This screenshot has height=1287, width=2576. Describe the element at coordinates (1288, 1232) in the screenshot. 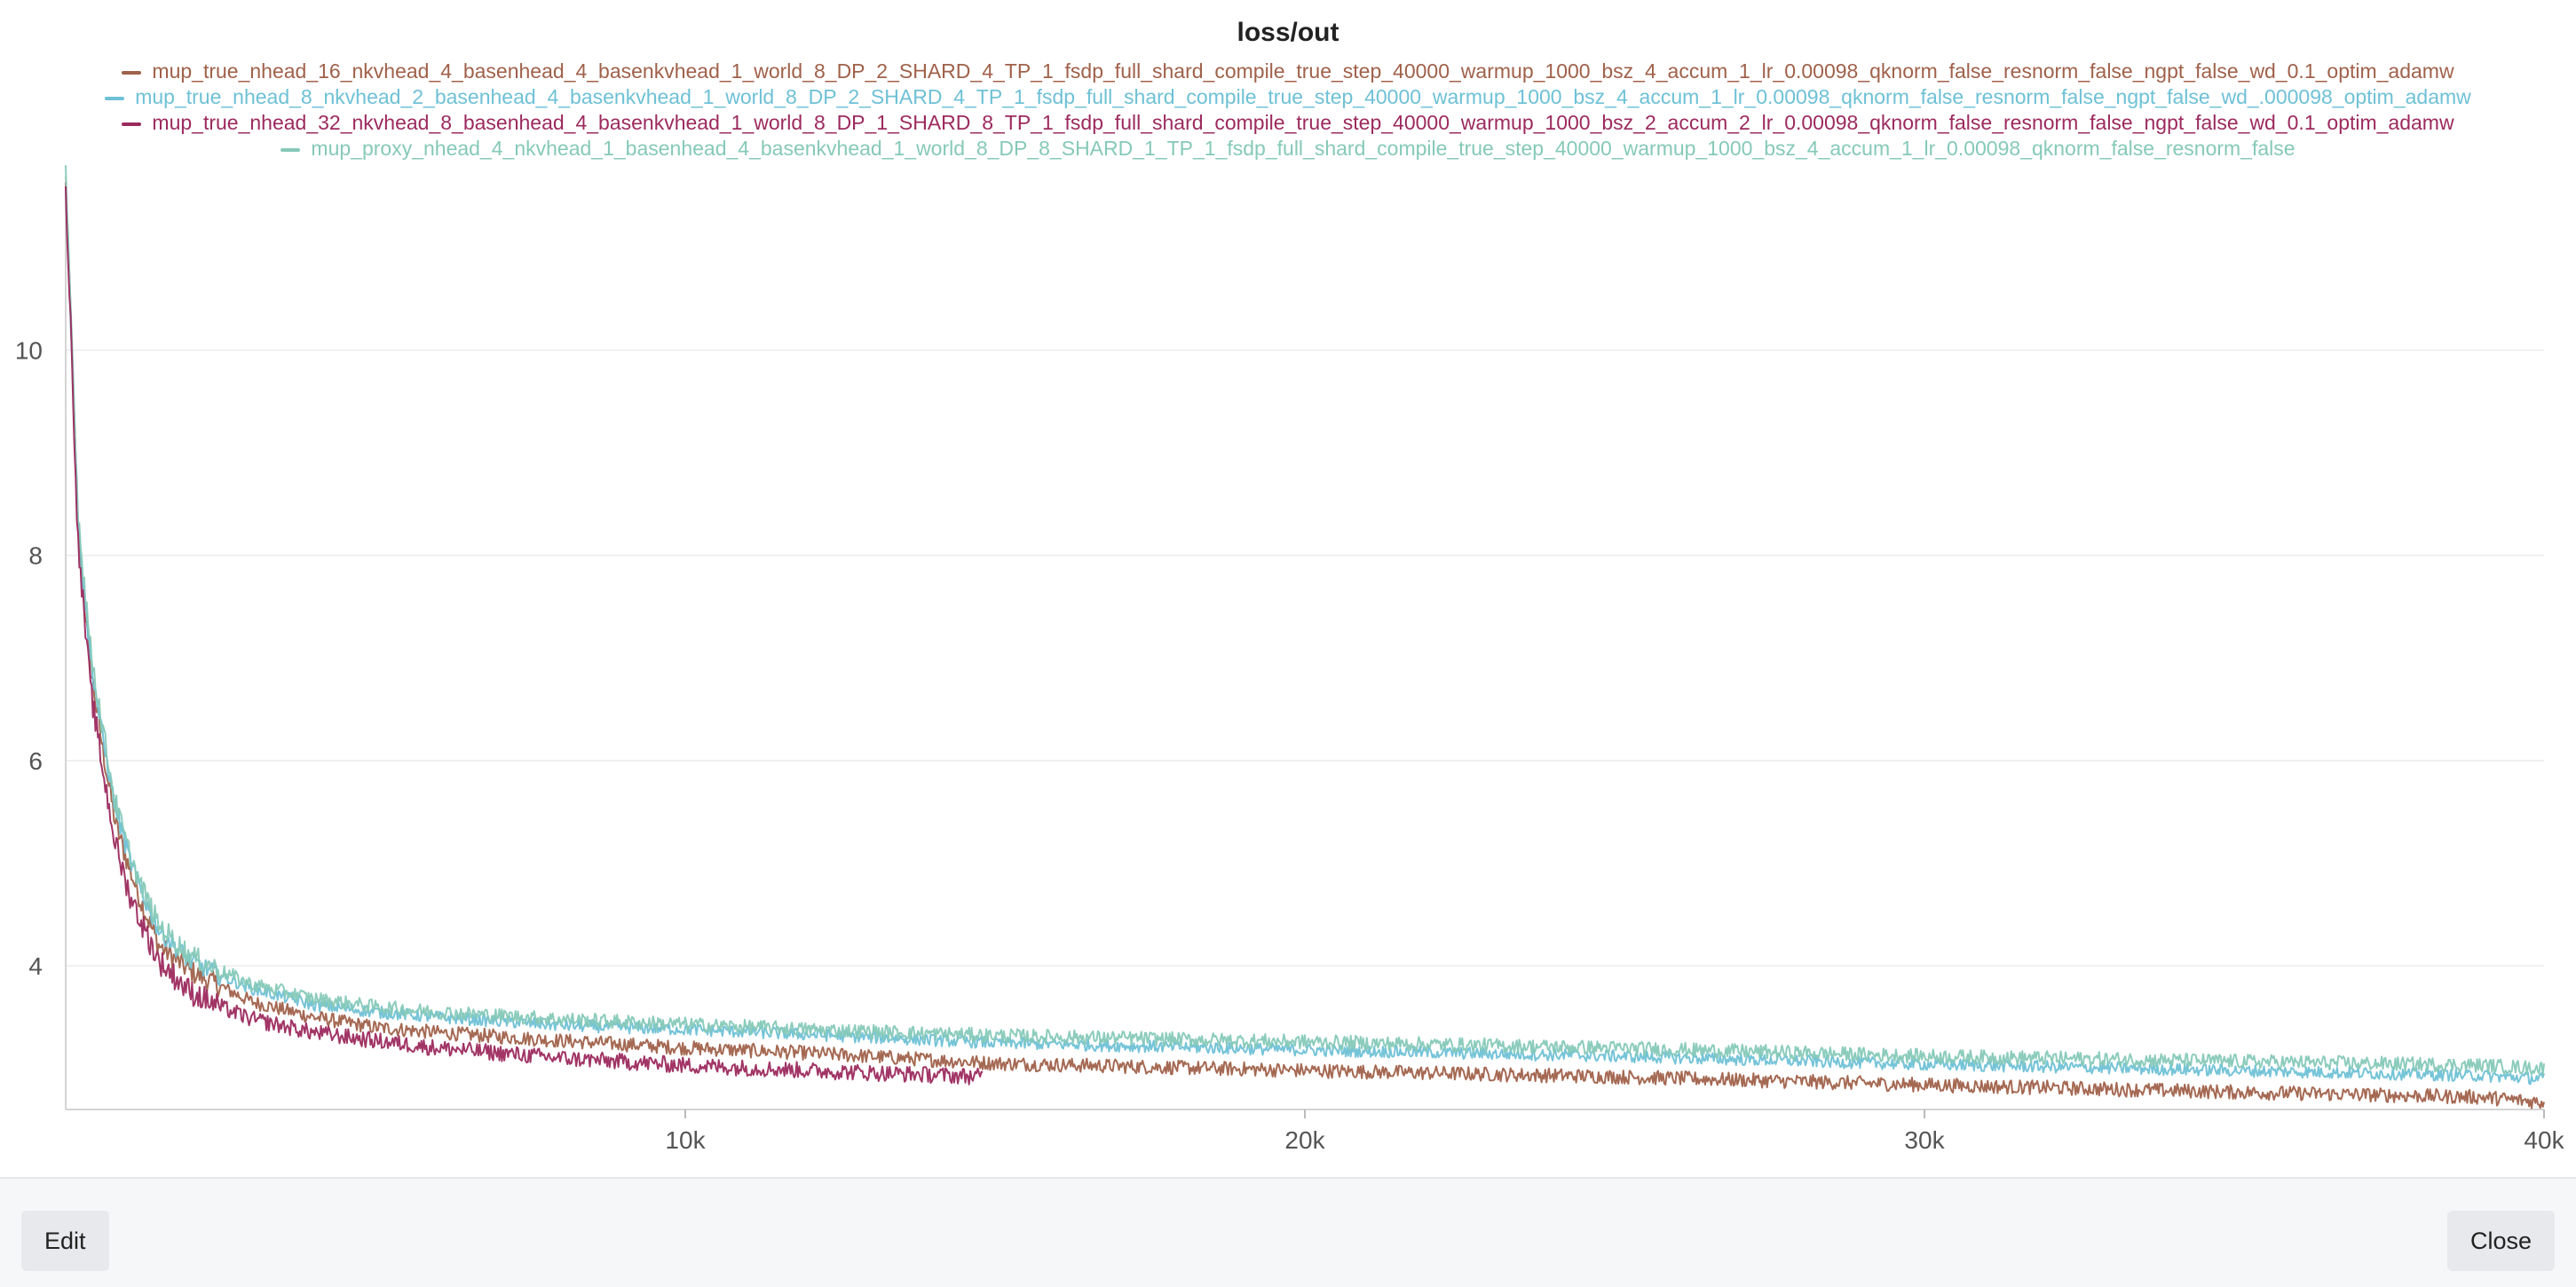

I see `footer-bar: Edit Close` at that location.